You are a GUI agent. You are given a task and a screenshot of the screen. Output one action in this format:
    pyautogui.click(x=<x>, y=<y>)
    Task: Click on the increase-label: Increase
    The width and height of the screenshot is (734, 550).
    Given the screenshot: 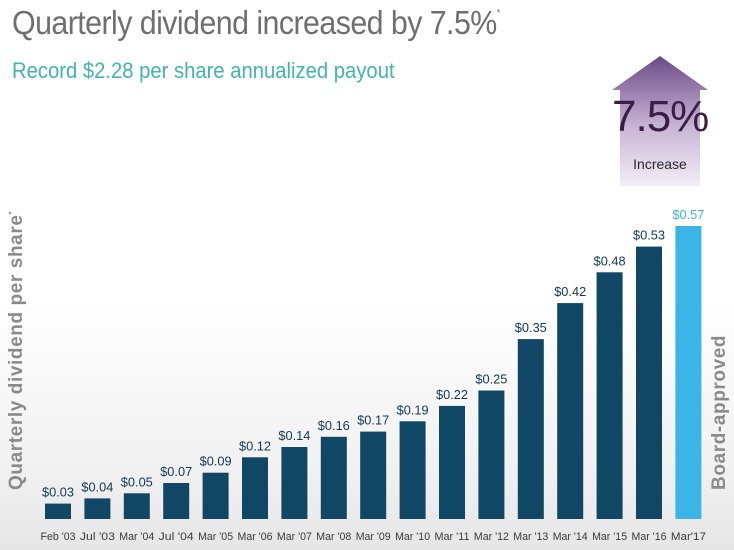 What is the action you would take?
    pyautogui.click(x=660, y=164)
    